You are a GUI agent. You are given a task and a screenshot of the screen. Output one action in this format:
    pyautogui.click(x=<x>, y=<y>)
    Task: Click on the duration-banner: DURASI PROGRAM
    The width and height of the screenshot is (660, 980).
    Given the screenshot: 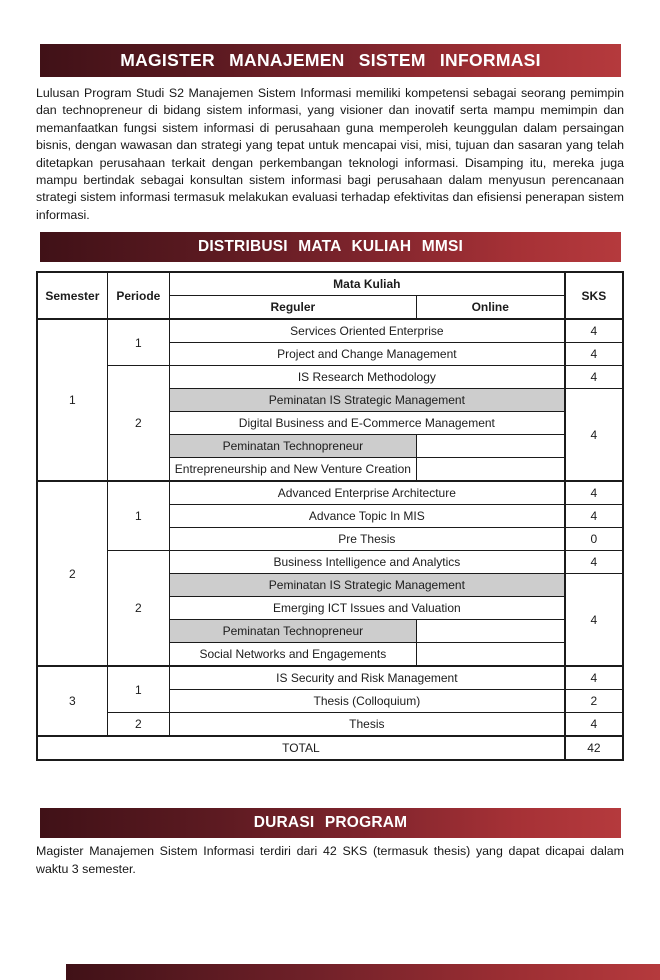 What is the action you would take?
    pyautogui.click(x=330, y=823)
    